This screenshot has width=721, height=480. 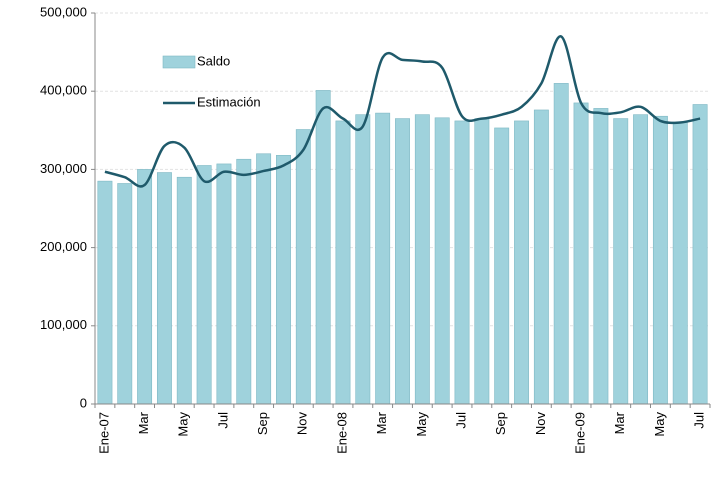 I want to click on x-tick-label: Ene-08, so click(x=341, y=433).